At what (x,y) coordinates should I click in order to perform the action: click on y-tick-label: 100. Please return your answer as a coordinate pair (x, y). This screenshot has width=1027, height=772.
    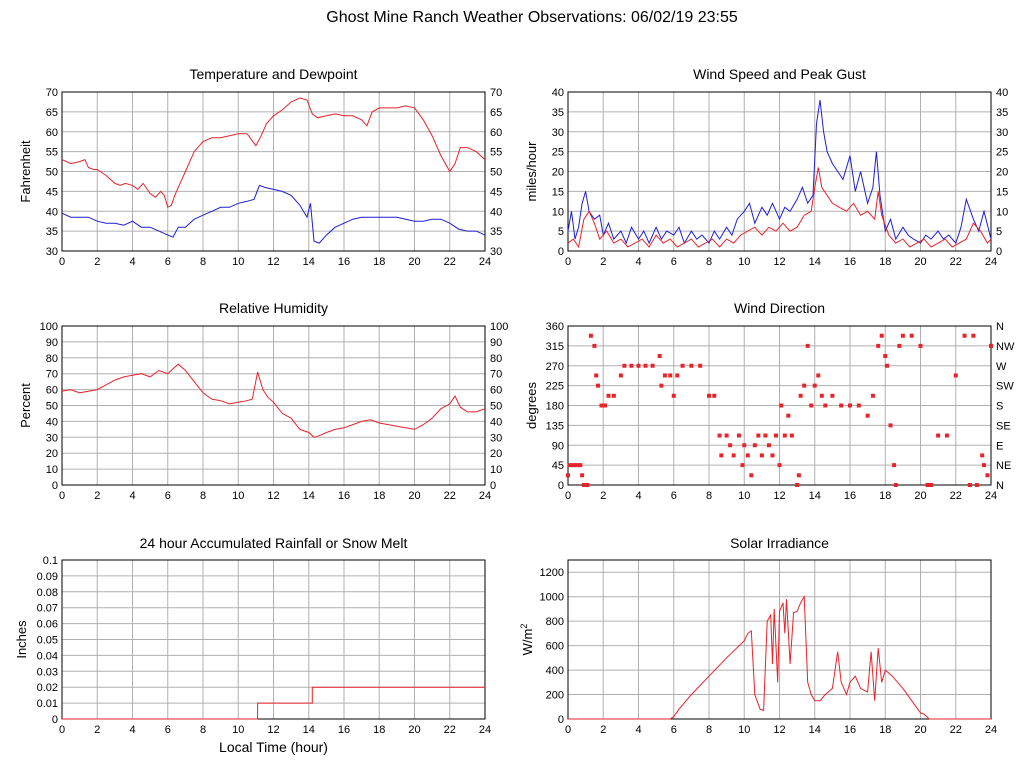
    Looking at the image, I should click on (49, 327).